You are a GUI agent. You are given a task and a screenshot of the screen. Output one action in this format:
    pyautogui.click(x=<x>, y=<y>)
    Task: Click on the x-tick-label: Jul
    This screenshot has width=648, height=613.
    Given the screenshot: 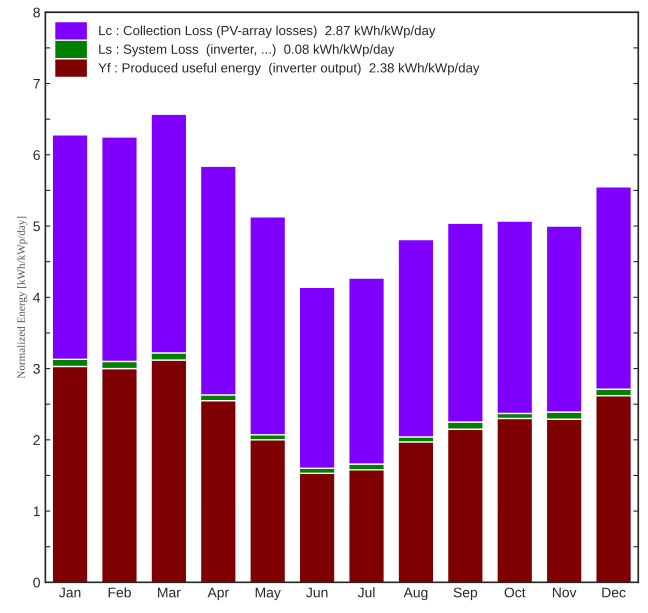 What is the action you would take?
    pyautogui.click(x=366, y=592)
    